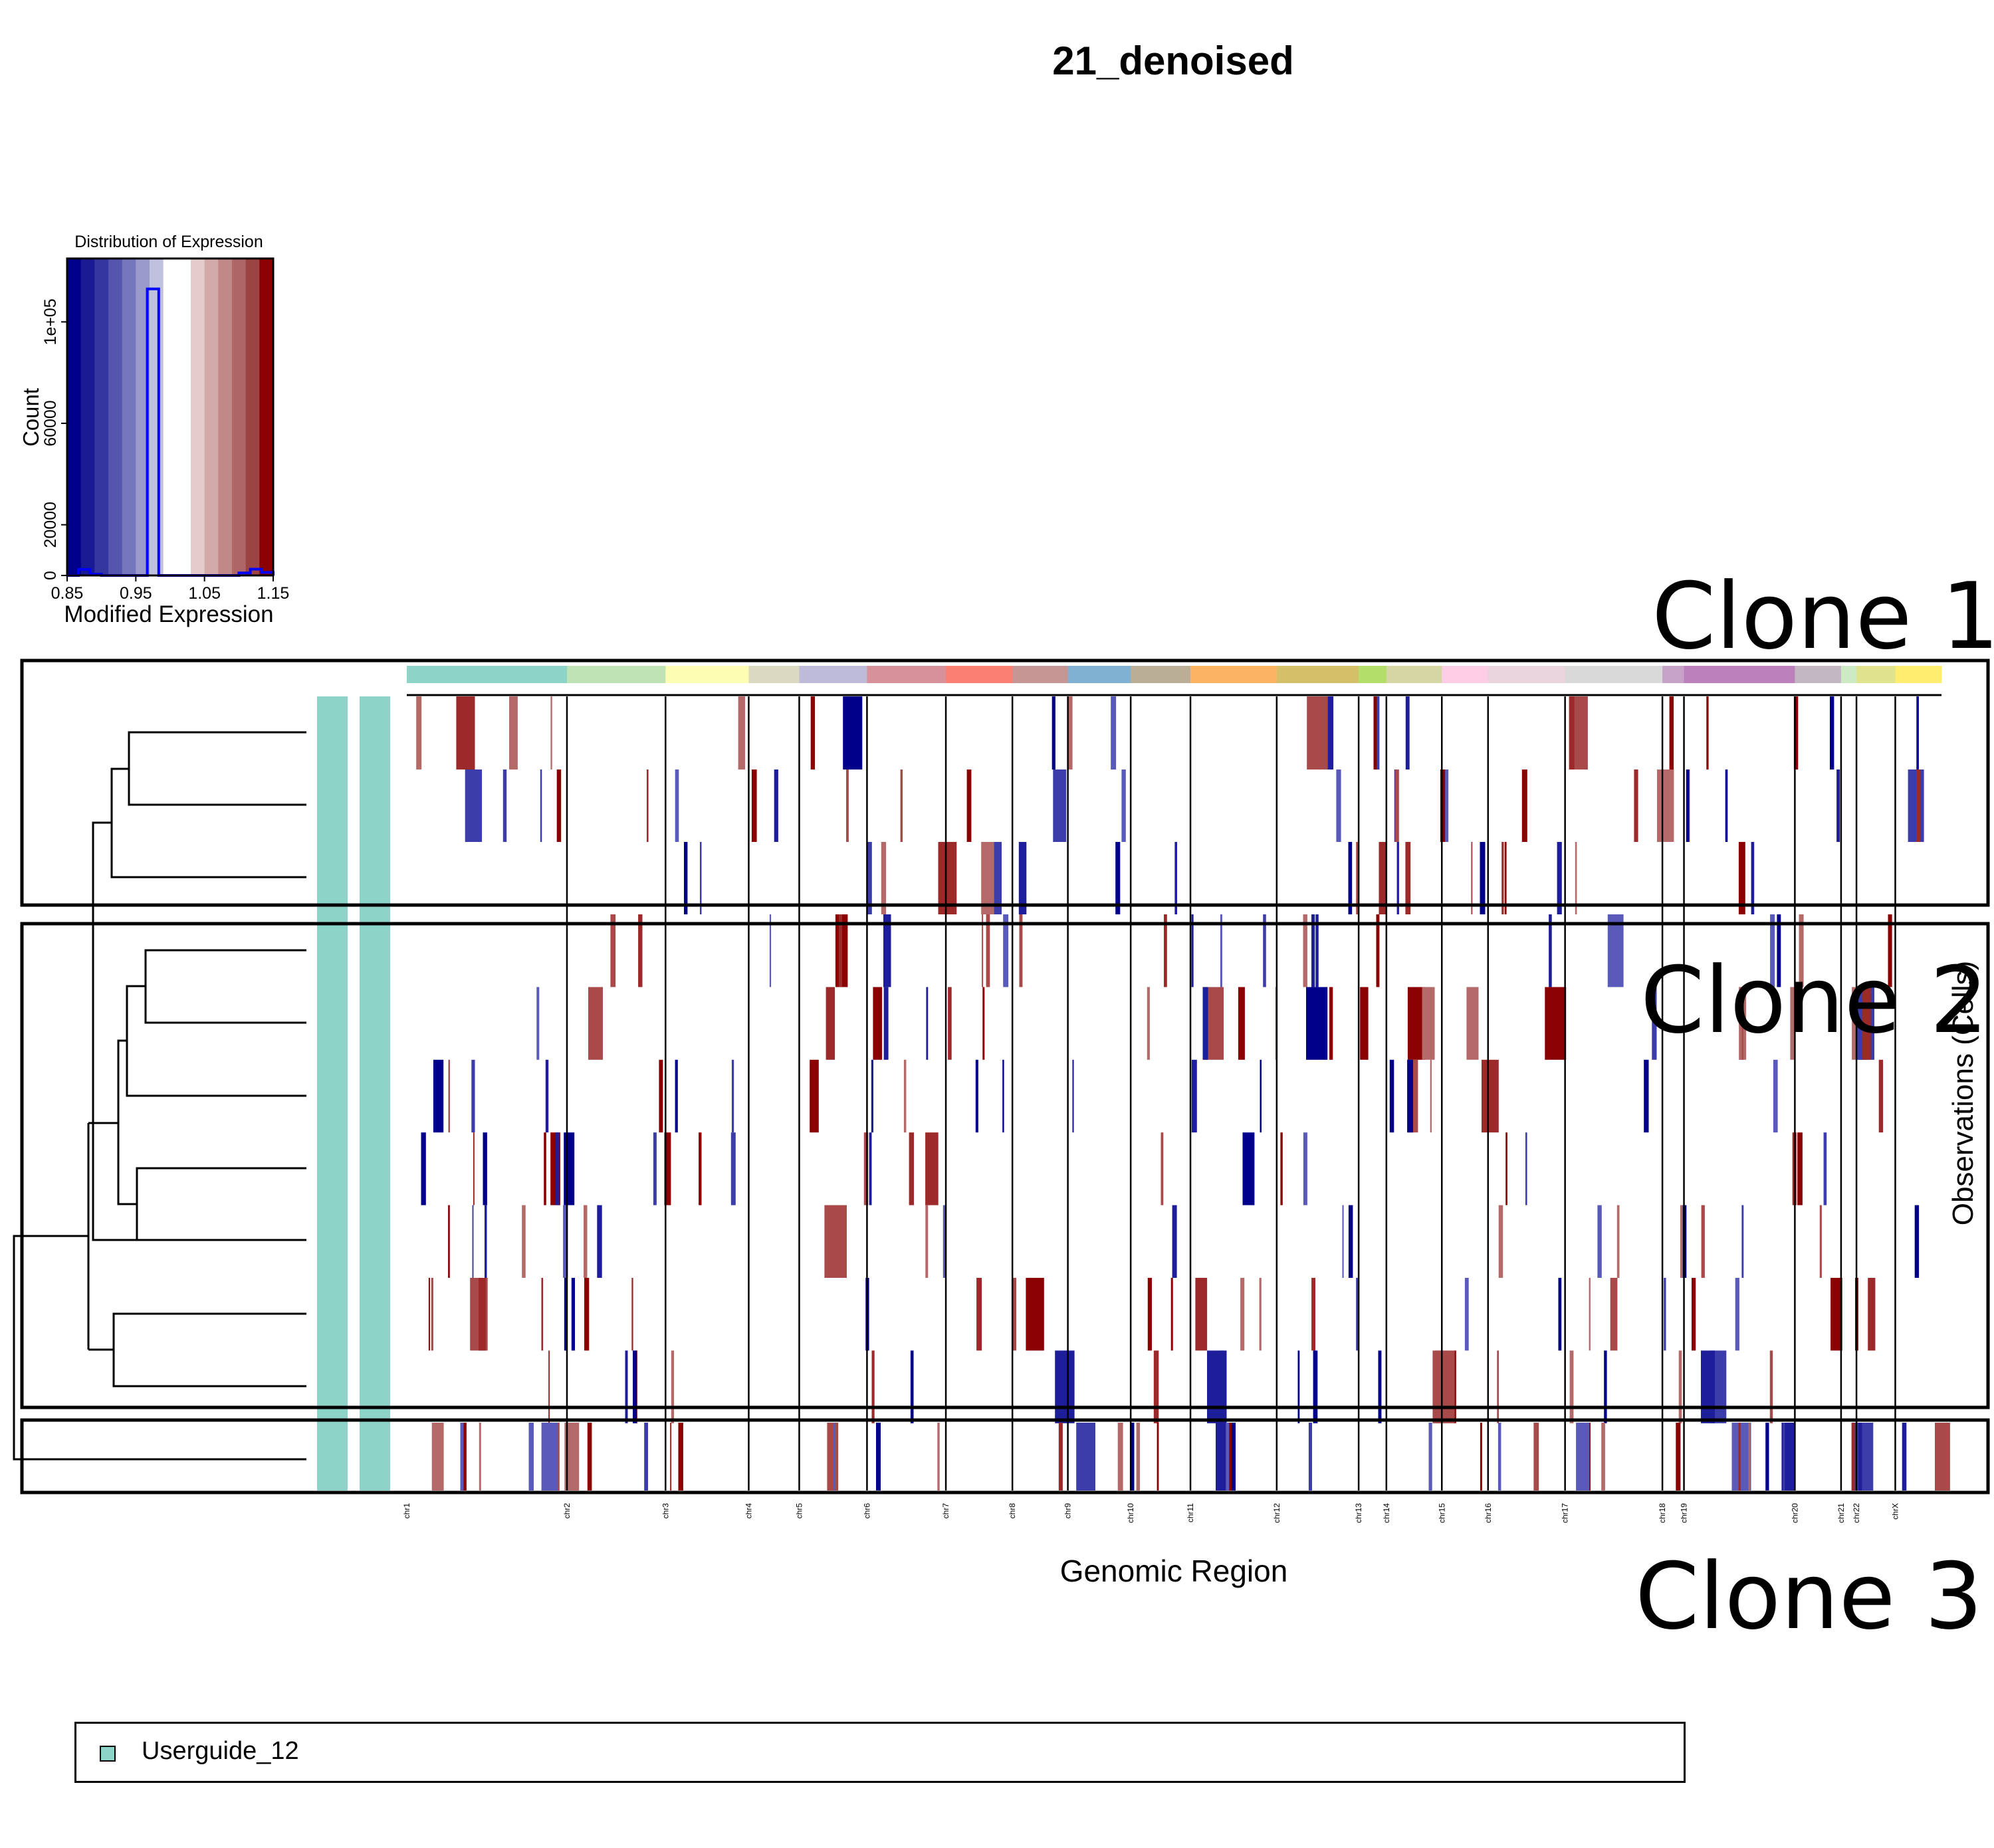 This screenshot has height=1848, width=1994. Describe the element at coordinates (1673, 674) in the screenshot. I see `chrom-bar-chr18` at that location.